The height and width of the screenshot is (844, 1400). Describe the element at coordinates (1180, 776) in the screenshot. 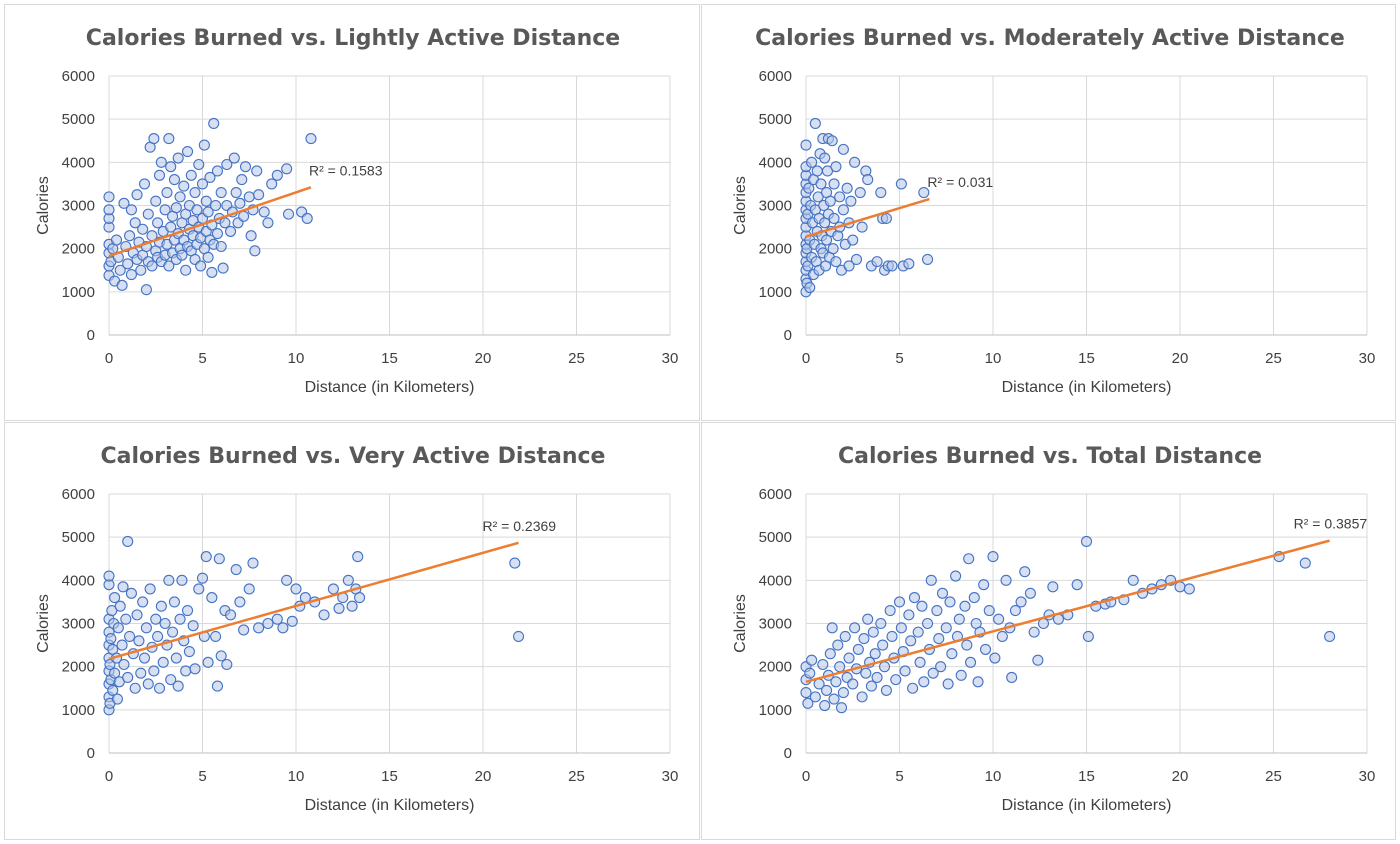

I see `x-tick-label: 20` at that location.